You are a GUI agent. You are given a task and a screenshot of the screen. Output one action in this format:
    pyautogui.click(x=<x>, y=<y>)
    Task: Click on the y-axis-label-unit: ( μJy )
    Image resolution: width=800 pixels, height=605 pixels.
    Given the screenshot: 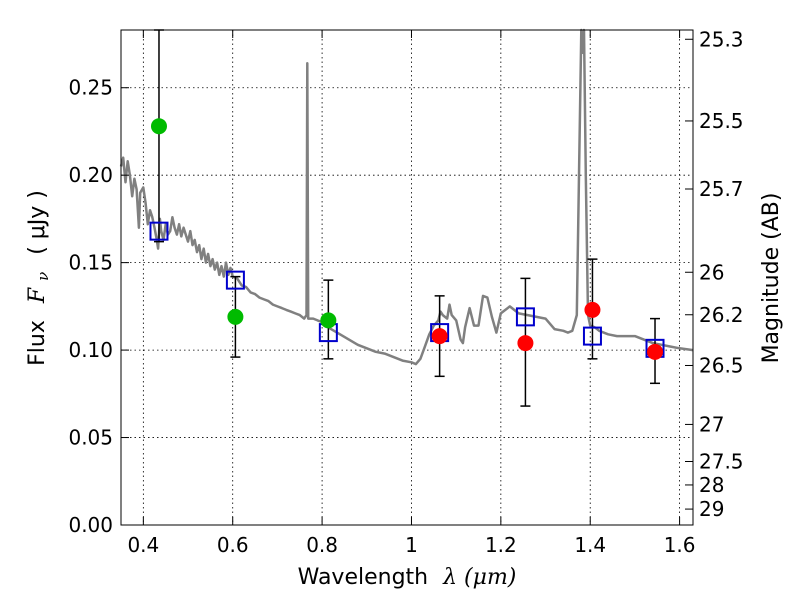 What is the action you would take?
    pyautogui.click(x=37, y=222)
    